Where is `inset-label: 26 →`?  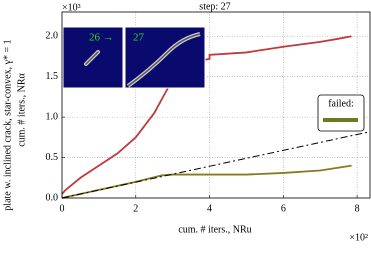 inset-label: 26 → is located at coordinates (101, 38).